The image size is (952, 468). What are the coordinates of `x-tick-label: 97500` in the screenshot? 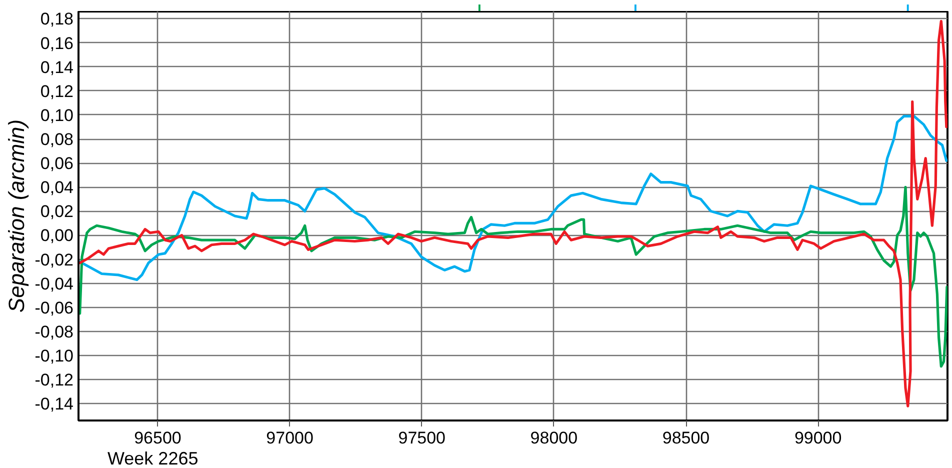 It's located at (422, 438).